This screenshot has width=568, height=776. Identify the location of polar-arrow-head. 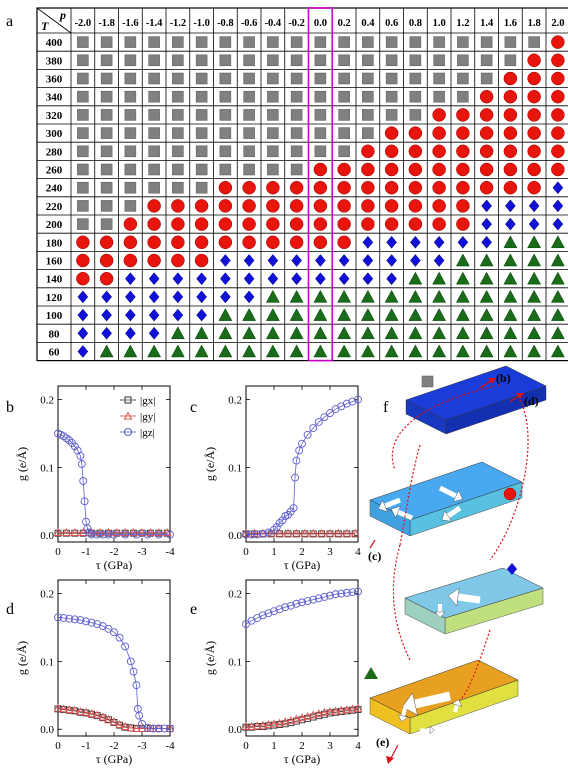
(453, 597).